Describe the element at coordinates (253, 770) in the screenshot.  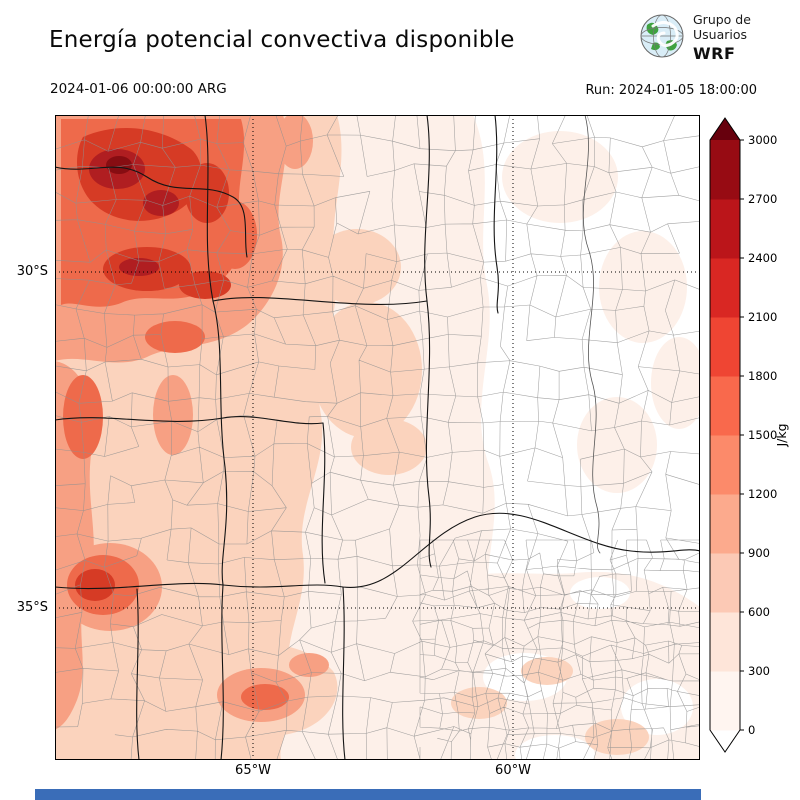
I see `lon-label-65w: 65°W` at that location.